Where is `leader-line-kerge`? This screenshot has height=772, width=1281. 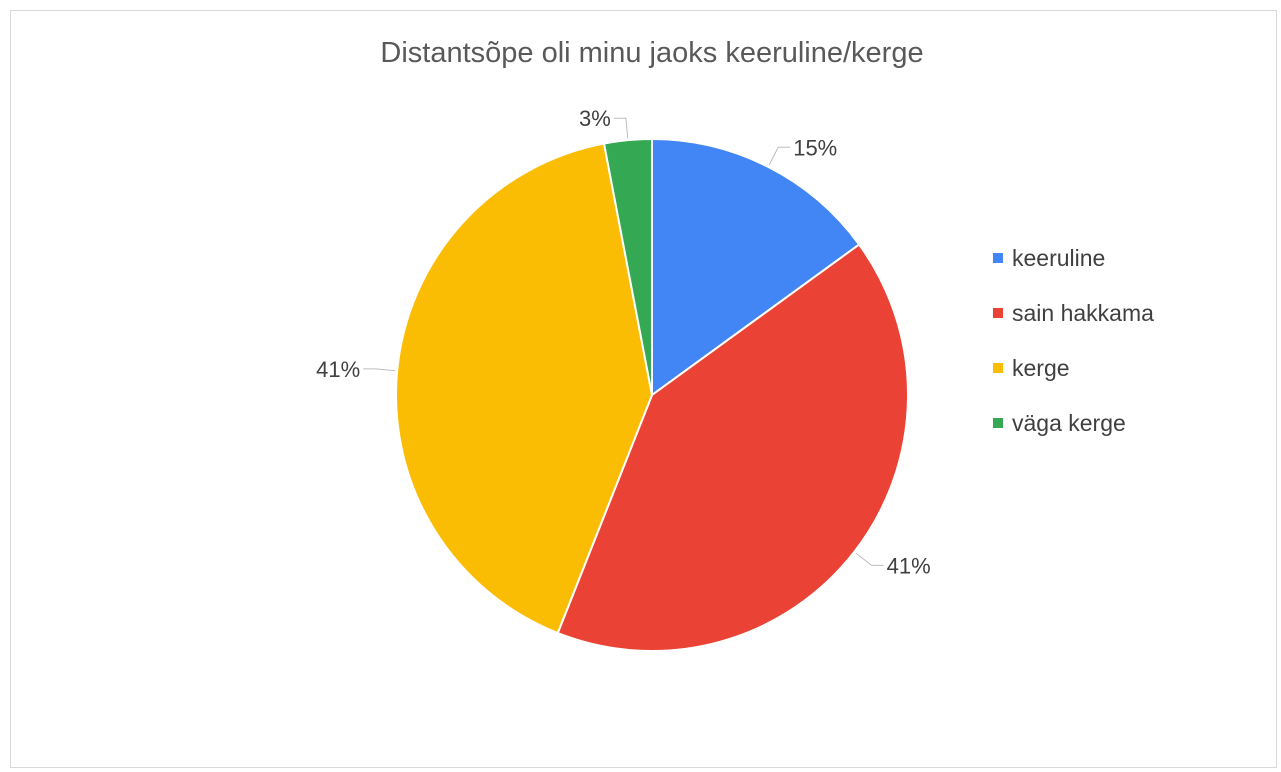 leader-line-kerge is located at coordinates (379, 370).